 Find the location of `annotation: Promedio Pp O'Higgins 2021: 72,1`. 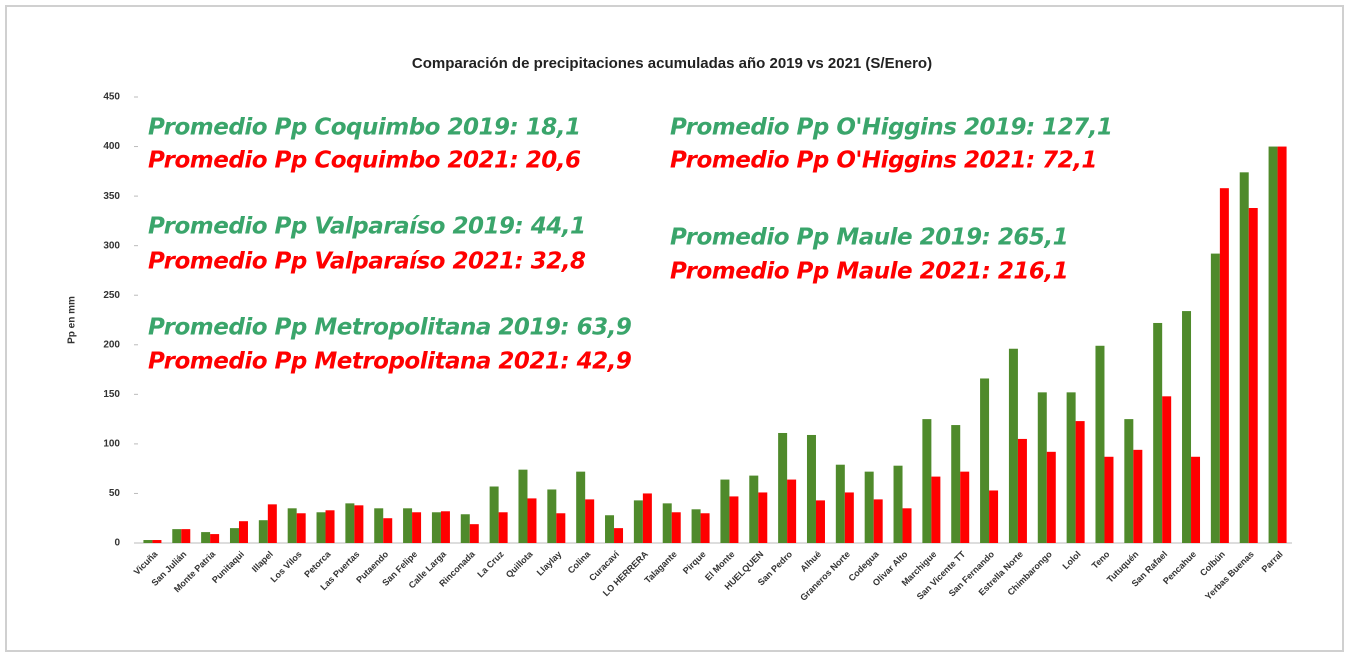

annotation: Promedio Pp O'Higgins 2021: 72,1 is located at coordinates (883, 161).